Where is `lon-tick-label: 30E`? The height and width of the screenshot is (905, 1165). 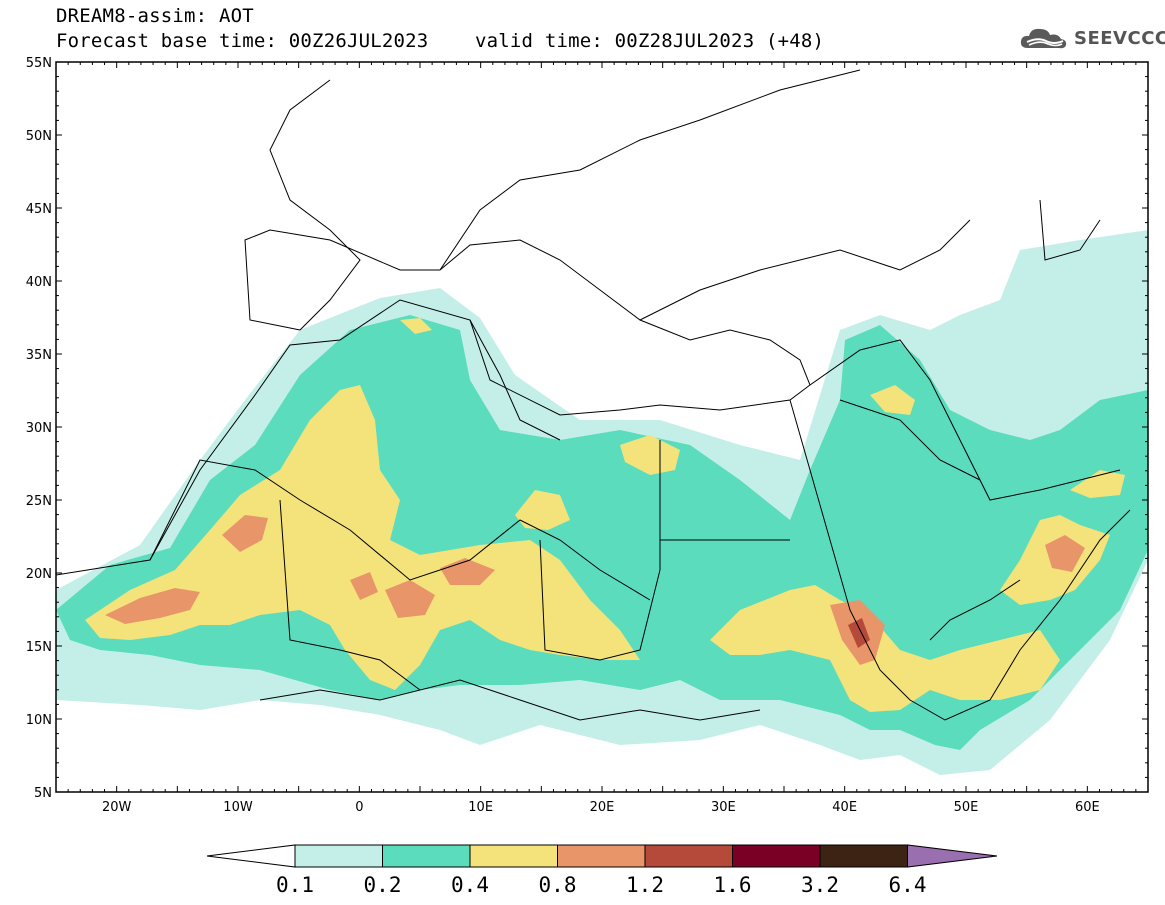
lon-tick-label: 30E is located at coordinates (723, 807).